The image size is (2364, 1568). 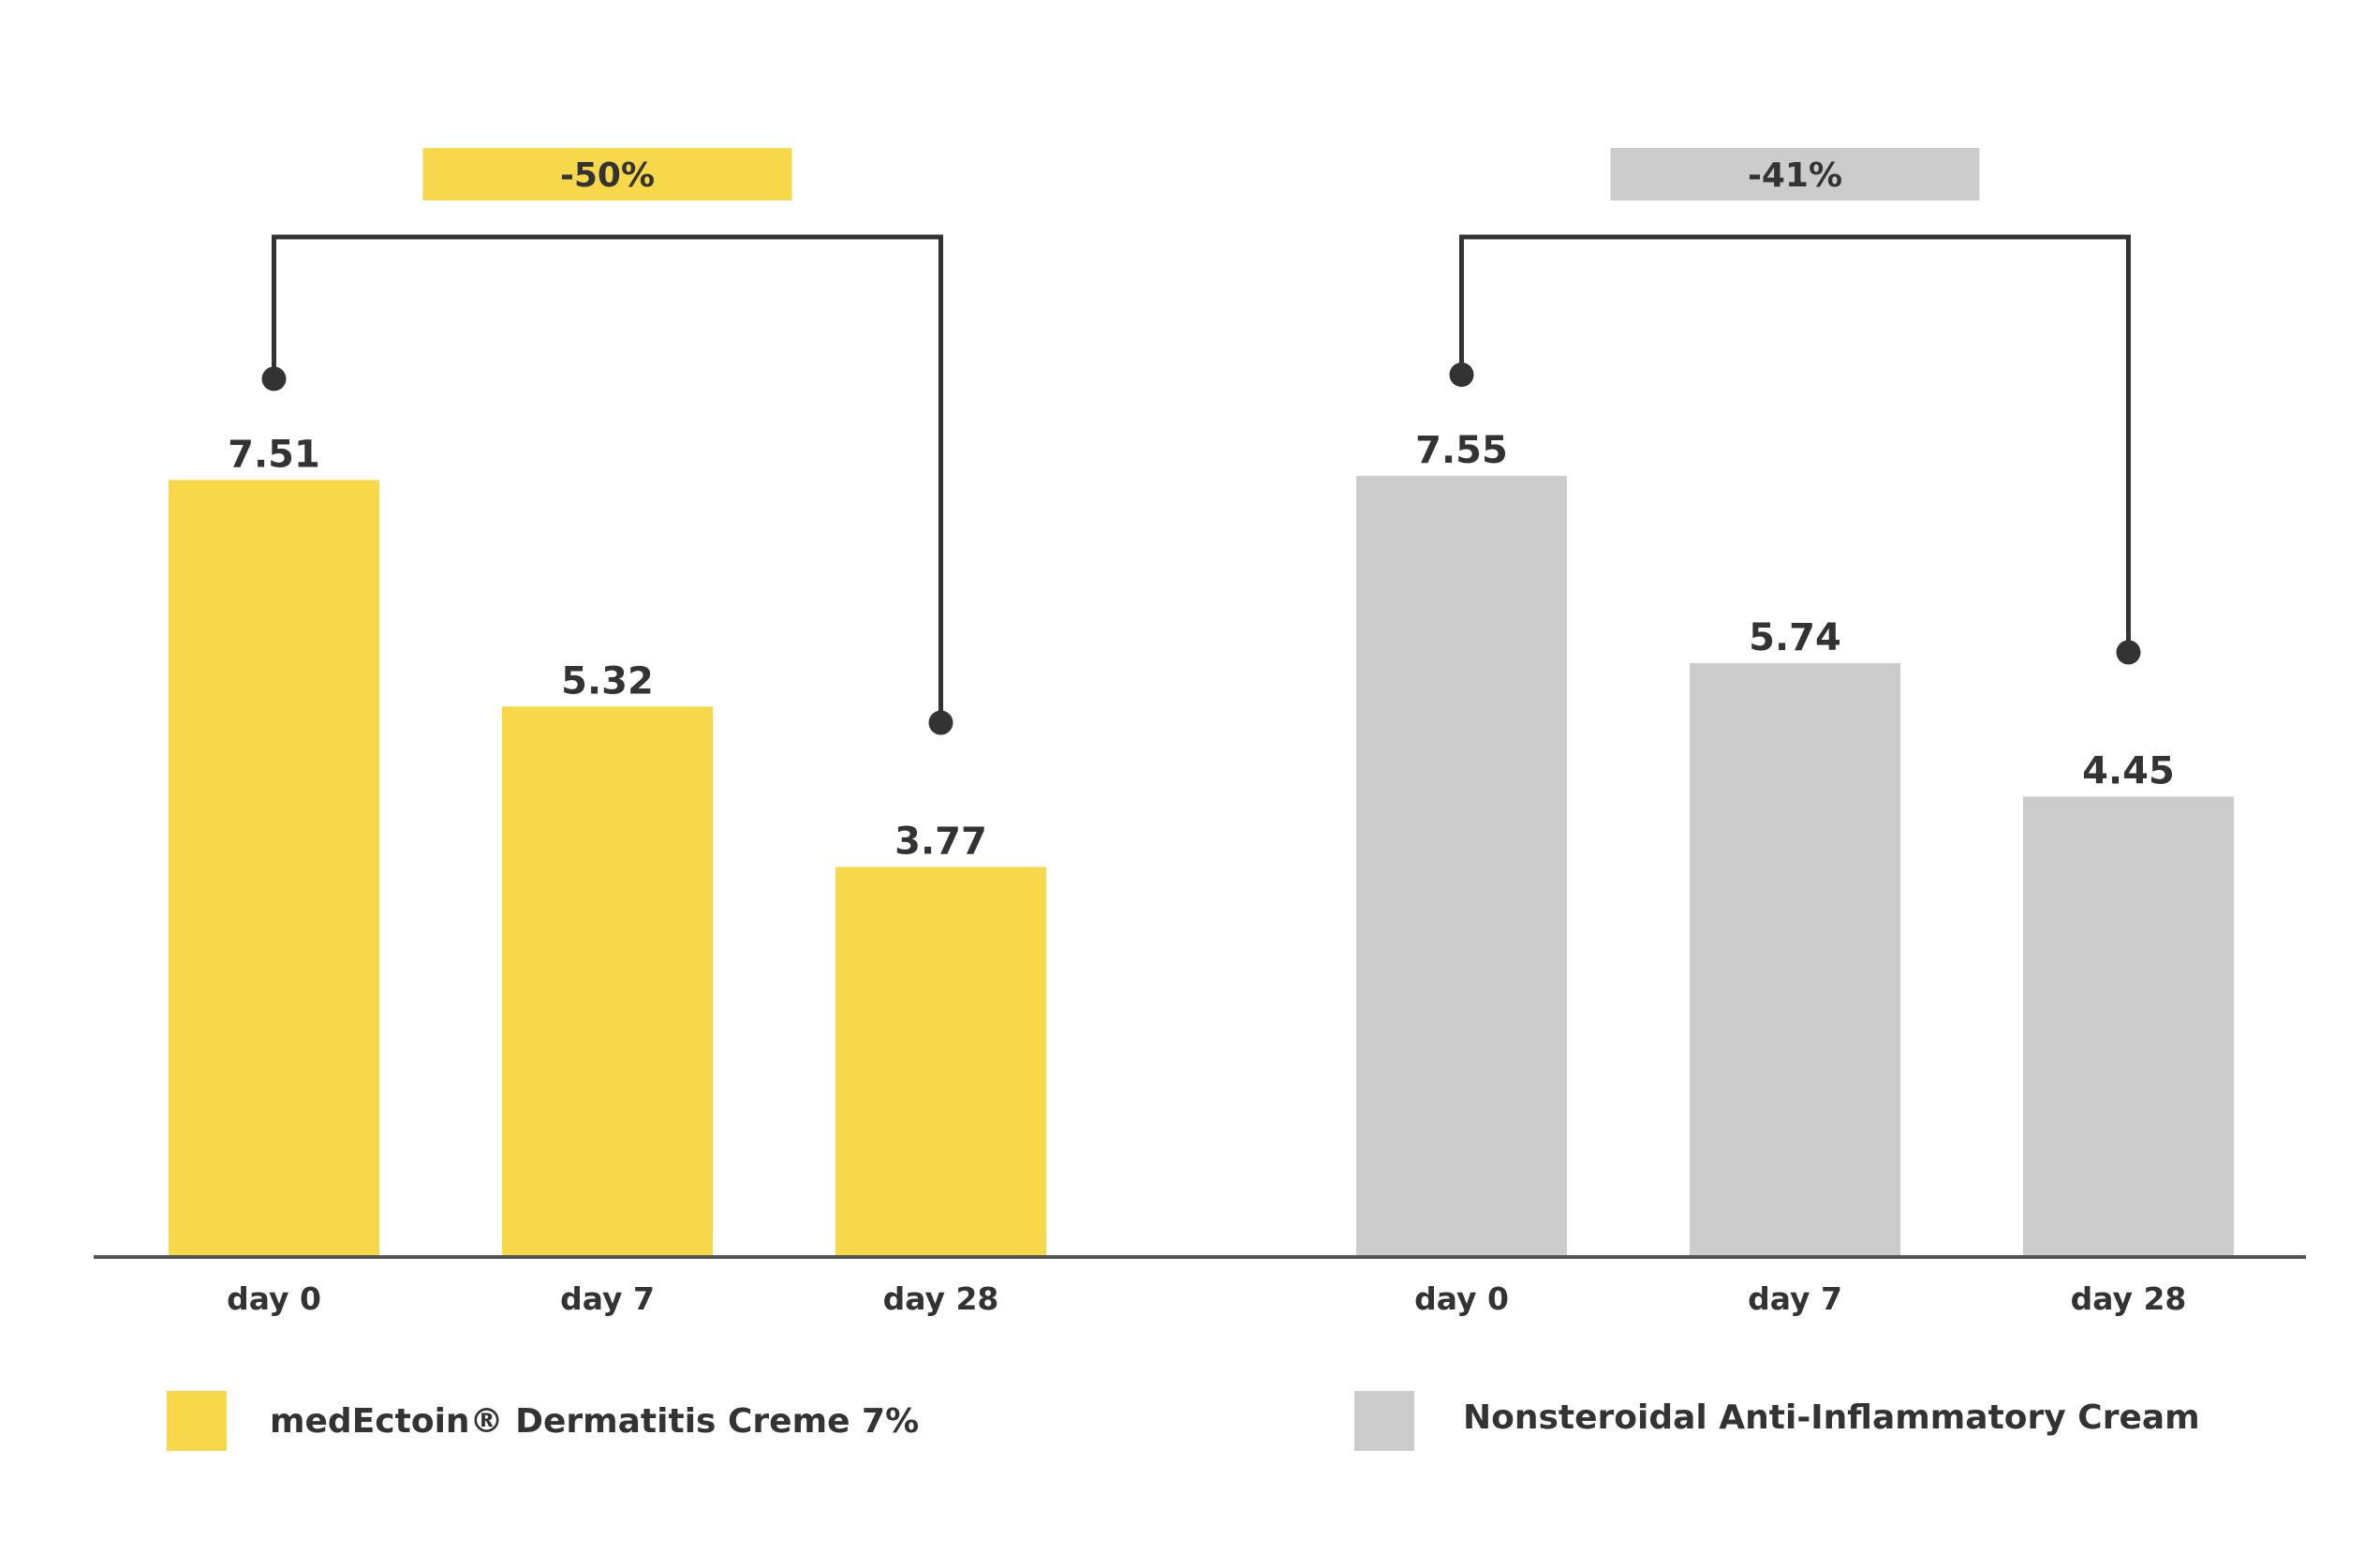 What do you see at coordinates (941, 842) in the screenshot?
I see `value-label-s0-c2: 3.77` at bounding box center [941, 842].